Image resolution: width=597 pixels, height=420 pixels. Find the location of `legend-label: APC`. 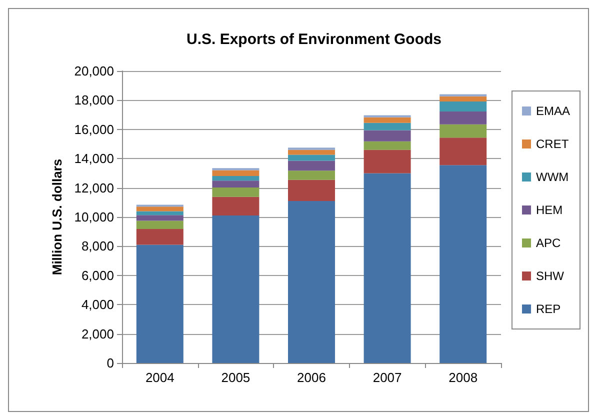

legend-label: APC is located at coordinates (548, 243).